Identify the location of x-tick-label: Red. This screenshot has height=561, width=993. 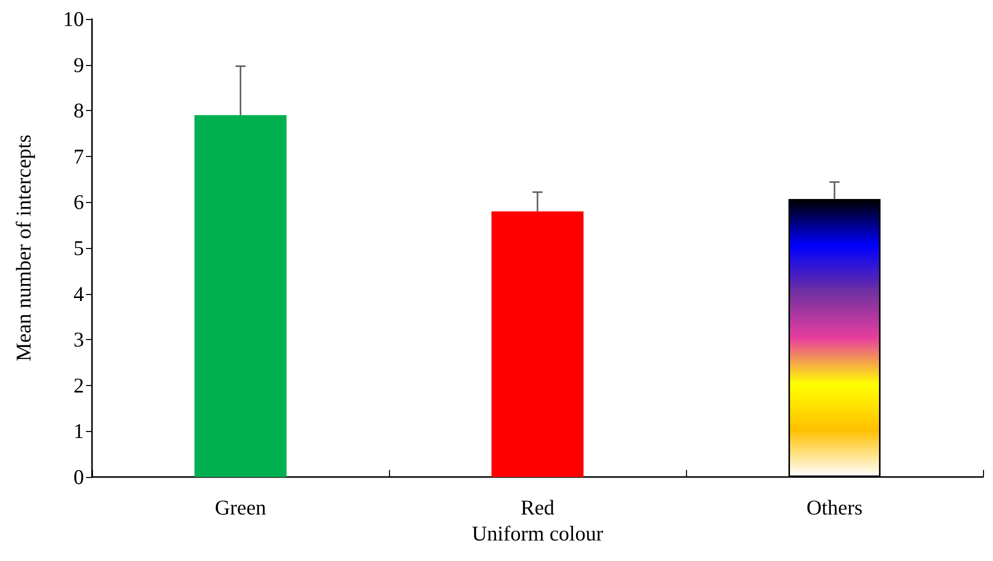
(537, 508).